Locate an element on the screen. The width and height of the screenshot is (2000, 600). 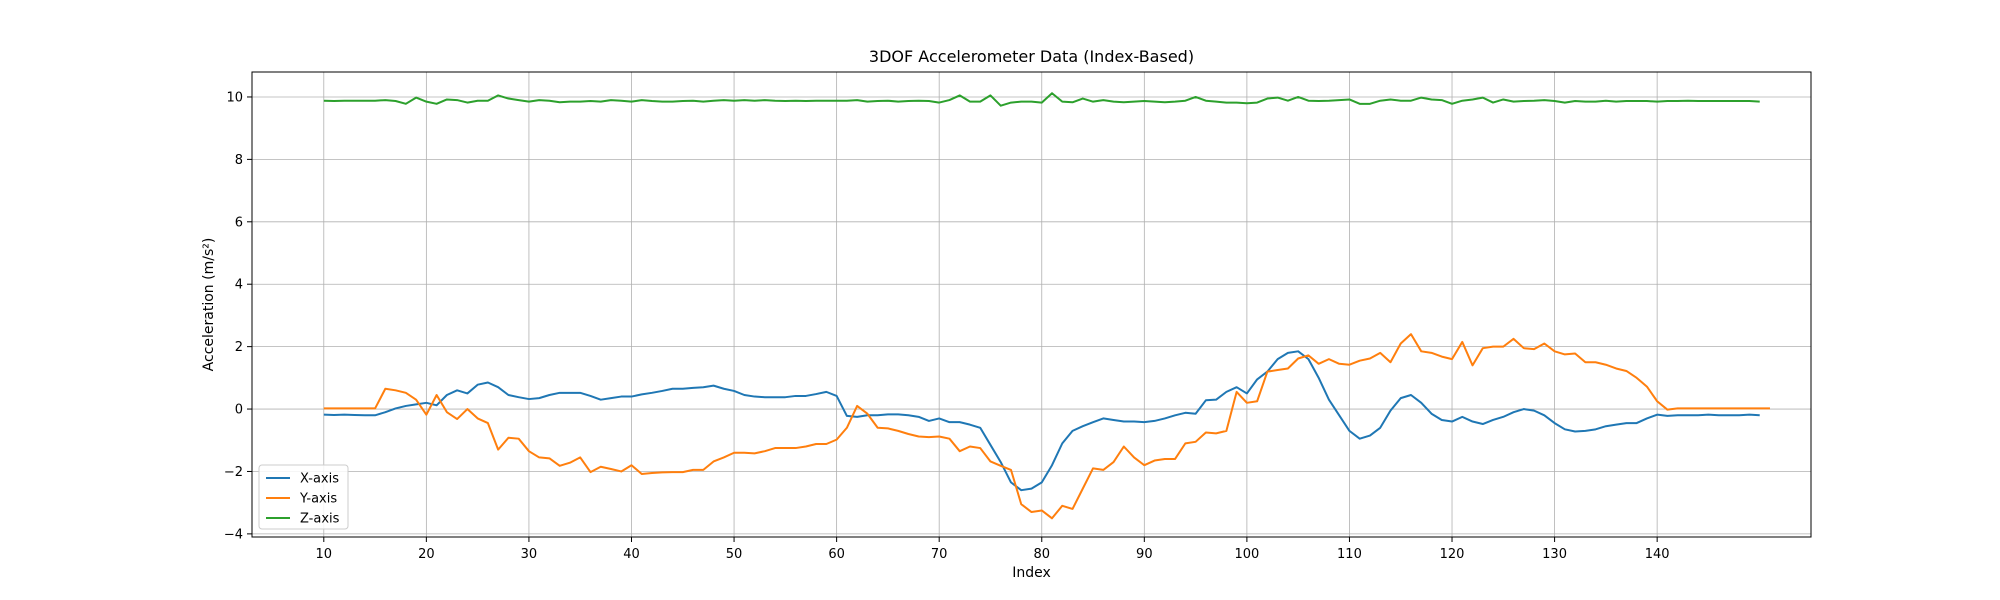
x-tick-label: 120 is located at coordinates (1452, 554).